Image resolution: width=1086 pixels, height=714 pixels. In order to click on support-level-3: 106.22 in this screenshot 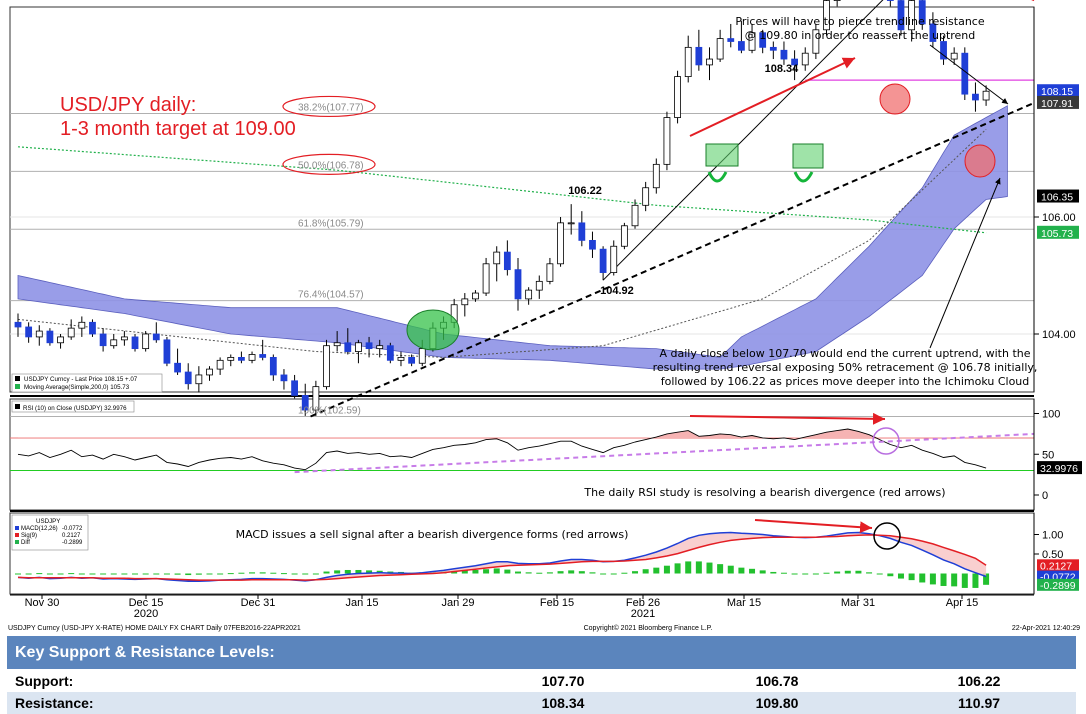, I will do `click(979, 681)`.